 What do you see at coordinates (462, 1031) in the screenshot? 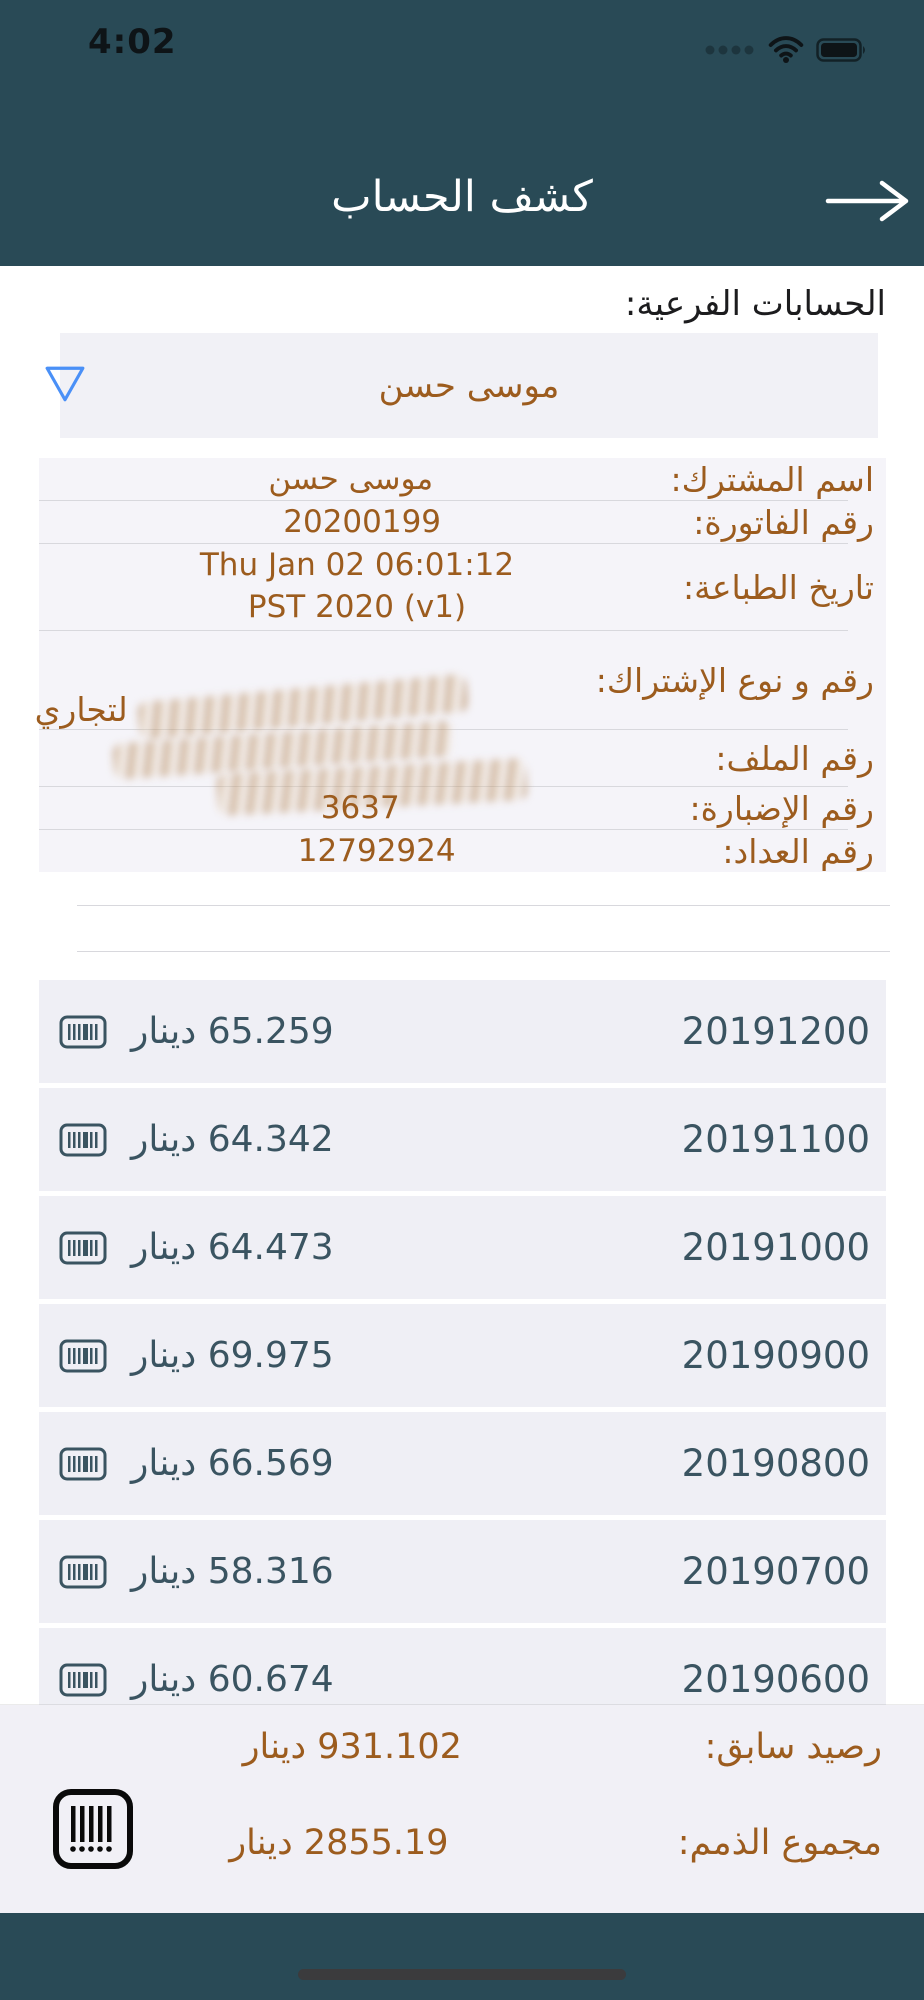
I see `invoice-row-20191200: 20191200 65.259 دينار` at bounding box center [462, 1031].